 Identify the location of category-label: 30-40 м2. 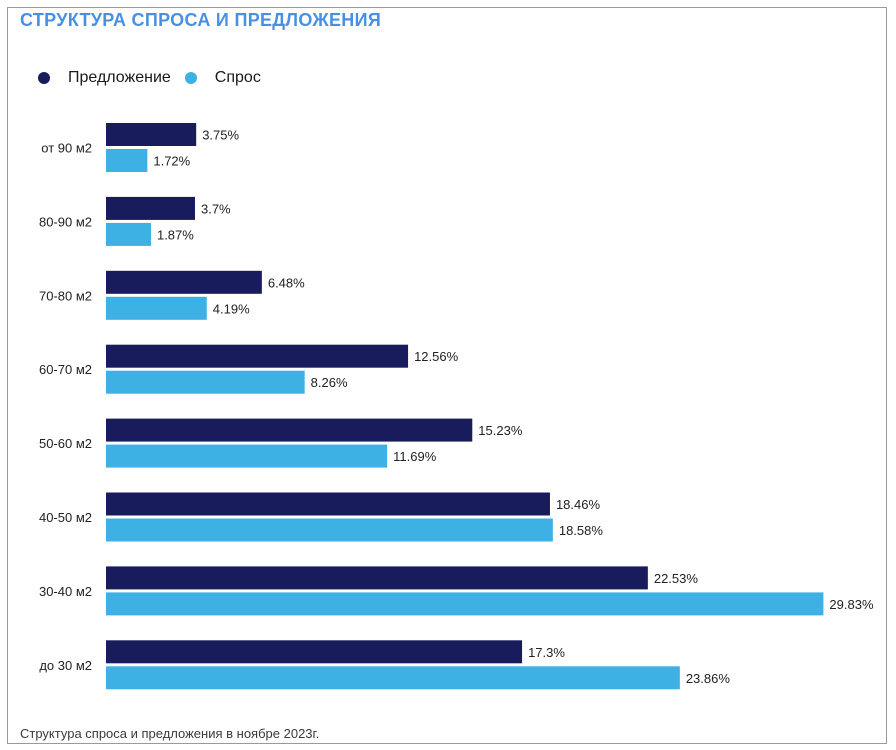
(65, 591).